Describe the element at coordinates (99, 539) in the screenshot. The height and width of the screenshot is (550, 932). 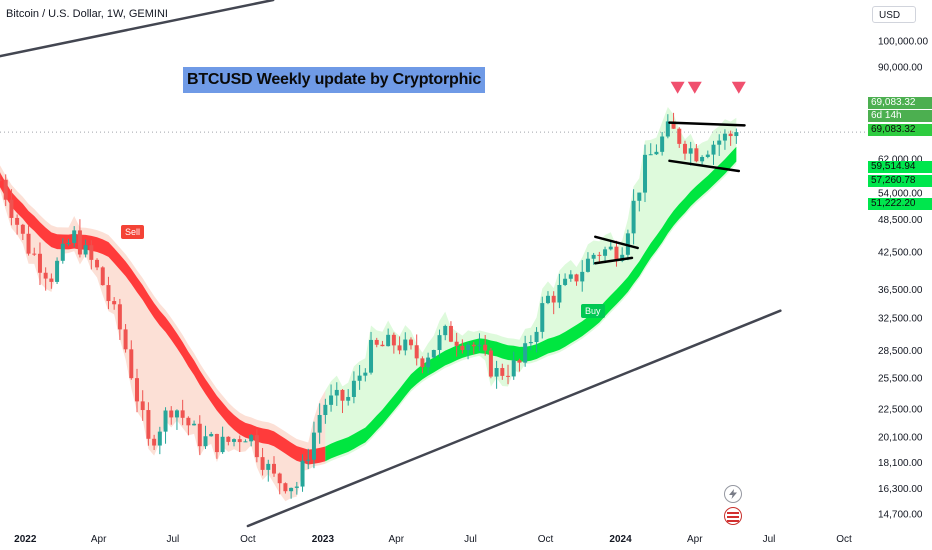
I see `x-tick-label-1: Apr` at that location.